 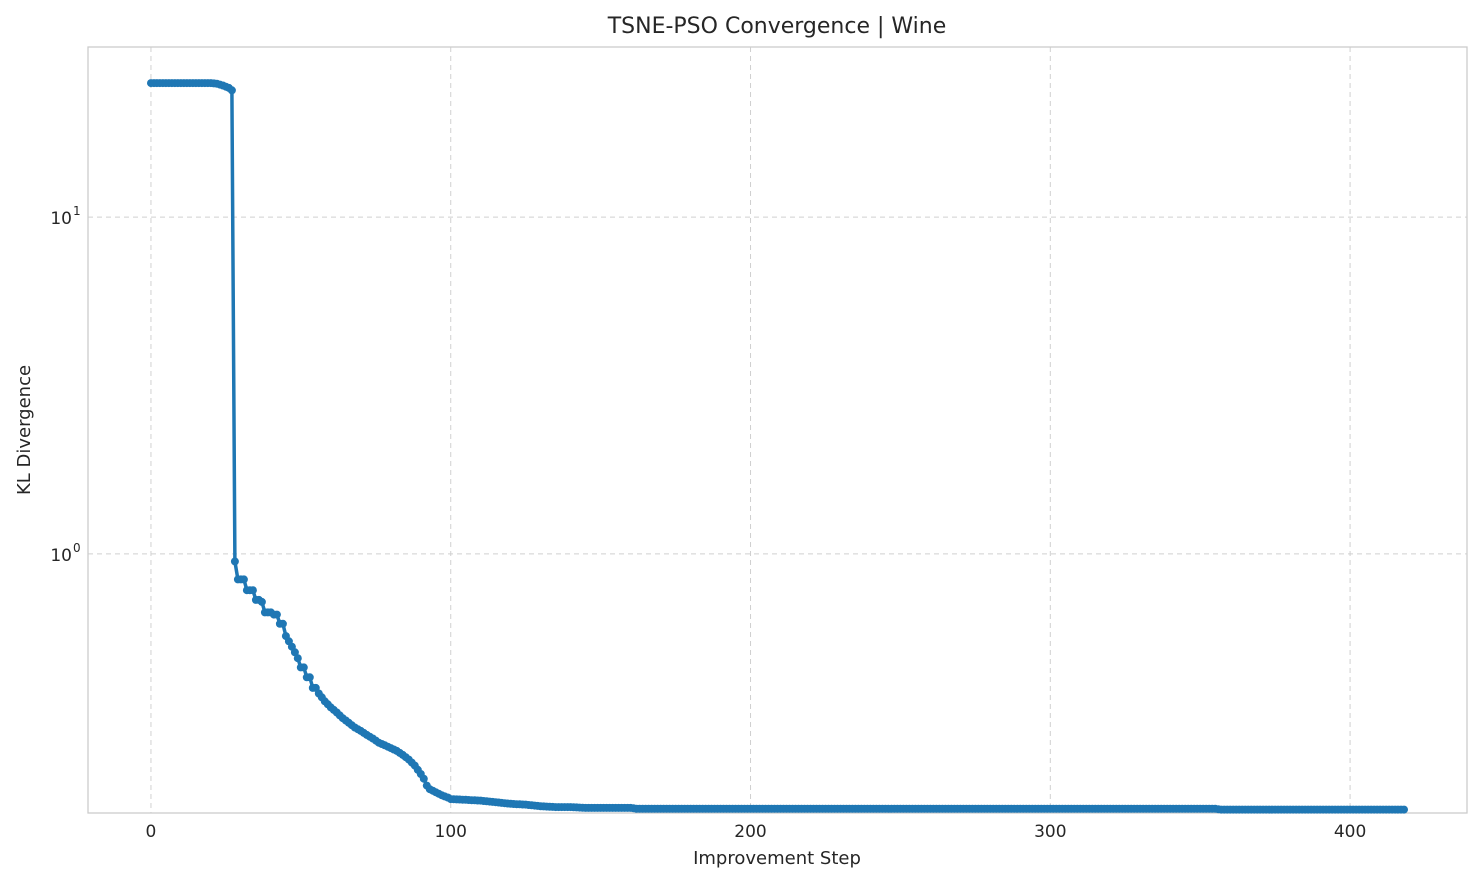 What do you see at coordinates (1050, 832) in the screenshot?
I see `x-tick-label: 300` at bounding box center [1050, 832].